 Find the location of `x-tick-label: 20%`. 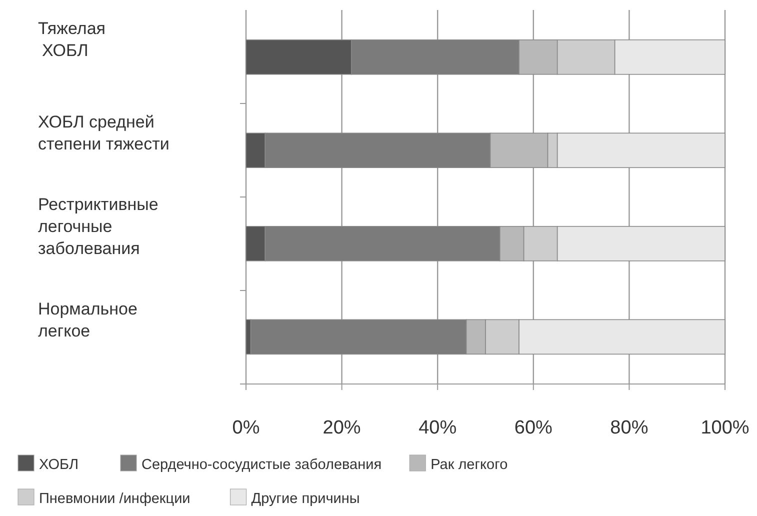

x-tick-label: 20% is located at coordinates (341, 427).